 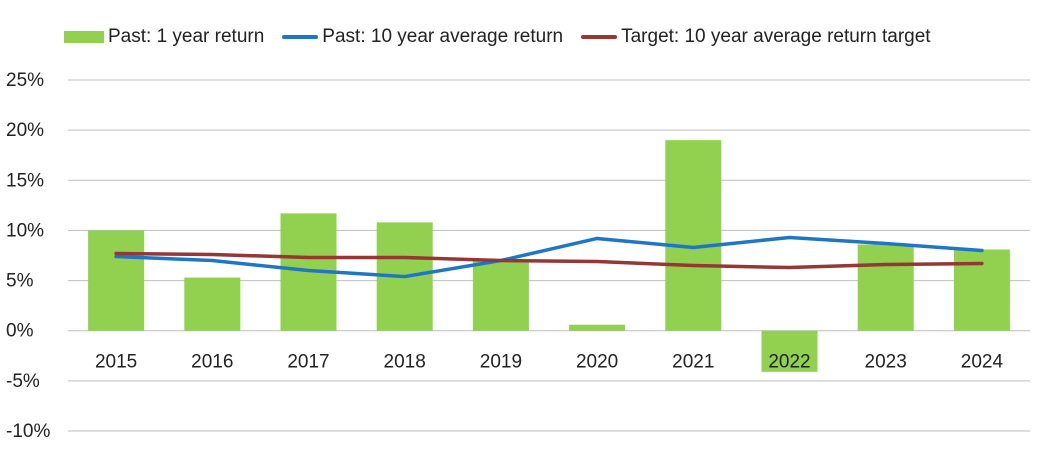 What do you see at coordinates (20, 331) in the screenshot?
I see `y-tick-label: 0%` at bounding box center [20, 331].